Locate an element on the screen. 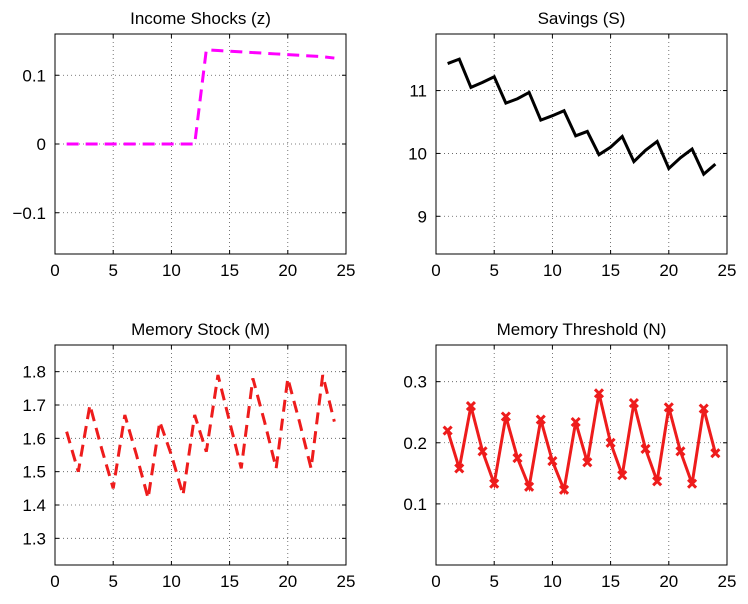 This screenshot has width=748, height=604. y-tick-label: 0.2 is located at coordinates (415, 443).